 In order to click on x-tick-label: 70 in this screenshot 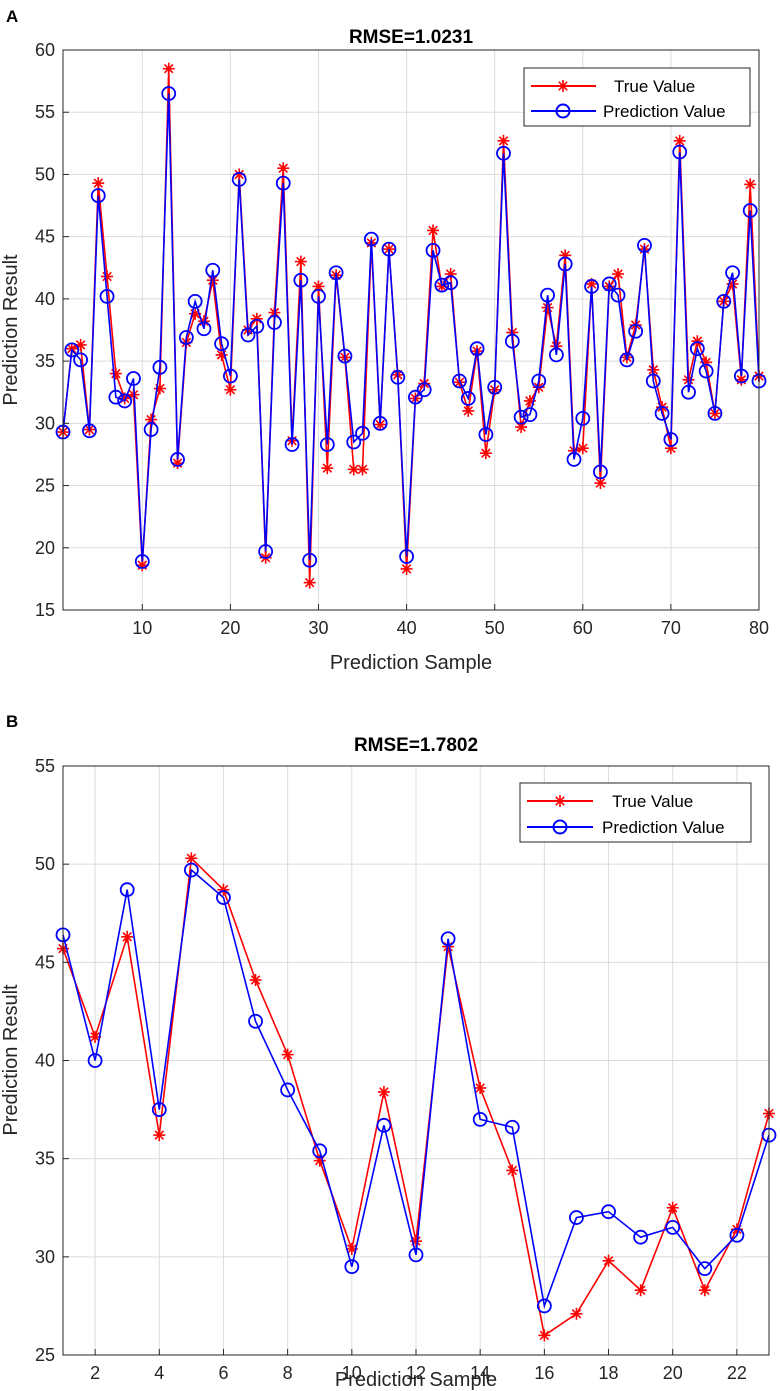, I will do `click(671, 628)`.